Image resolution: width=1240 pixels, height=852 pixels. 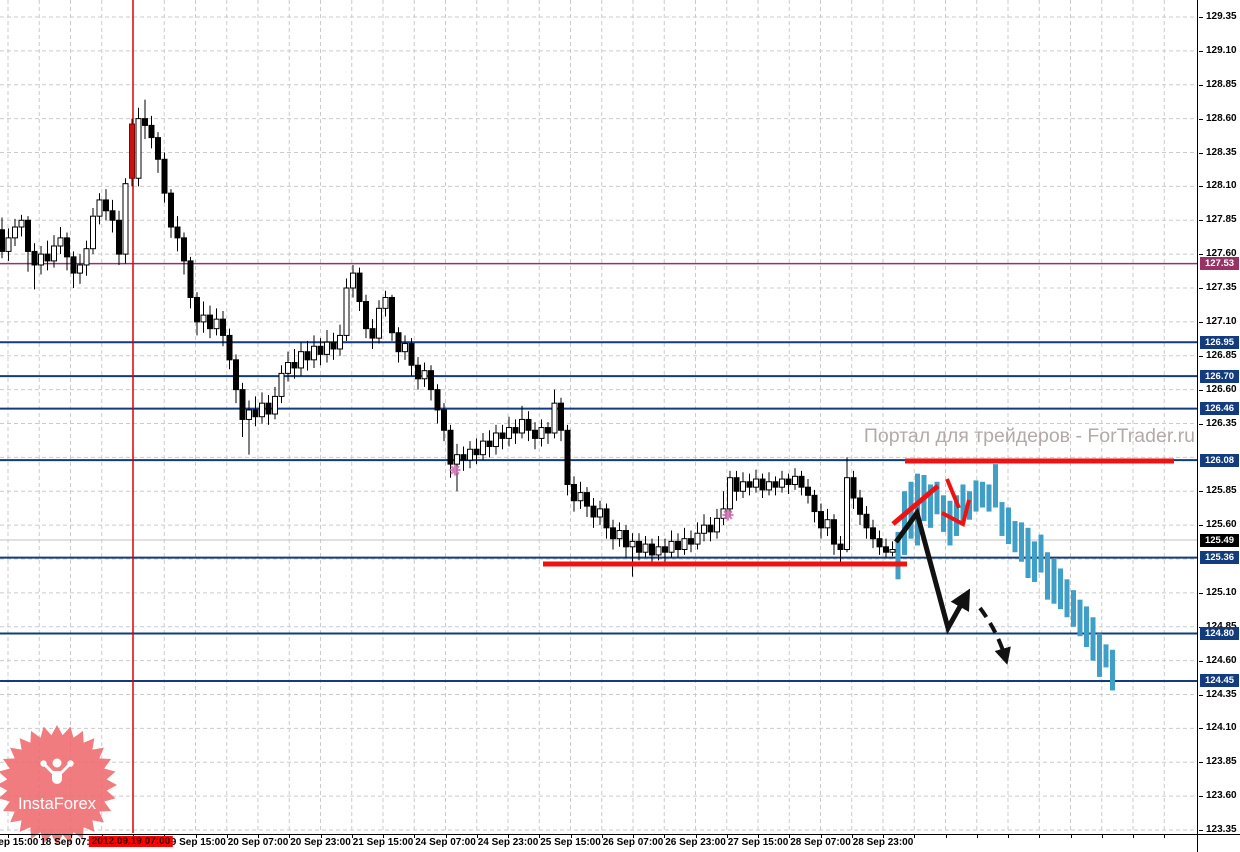 What do you see at coordinates (1219, 796) in the screenshot?
I see `price-tick-label: 123.60` at bounding box center [1219, 796].